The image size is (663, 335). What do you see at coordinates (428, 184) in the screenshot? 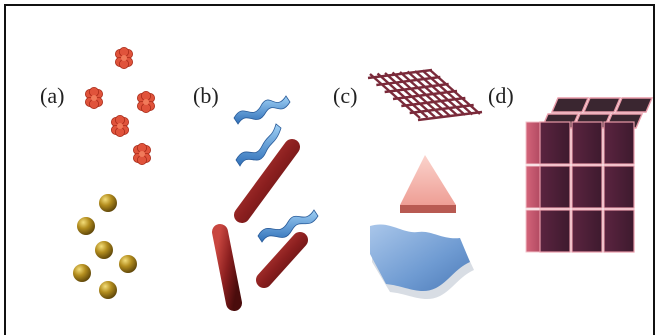
I see `triangle-icon` at bounding box center [428, 184].